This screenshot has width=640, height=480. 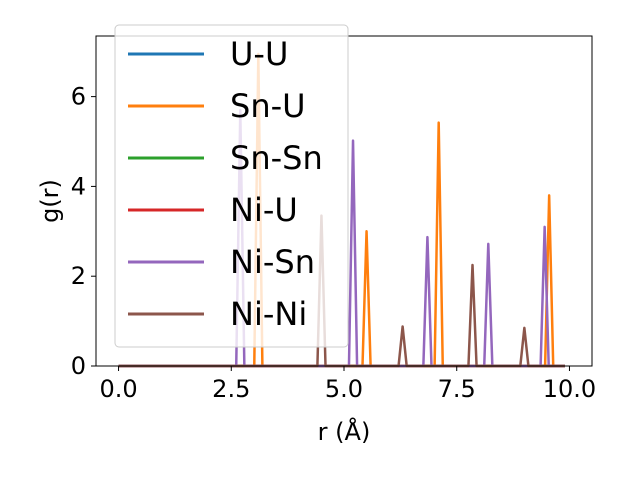 I want to click on x-tick-label: 0.0, so click(x=118, y=389).